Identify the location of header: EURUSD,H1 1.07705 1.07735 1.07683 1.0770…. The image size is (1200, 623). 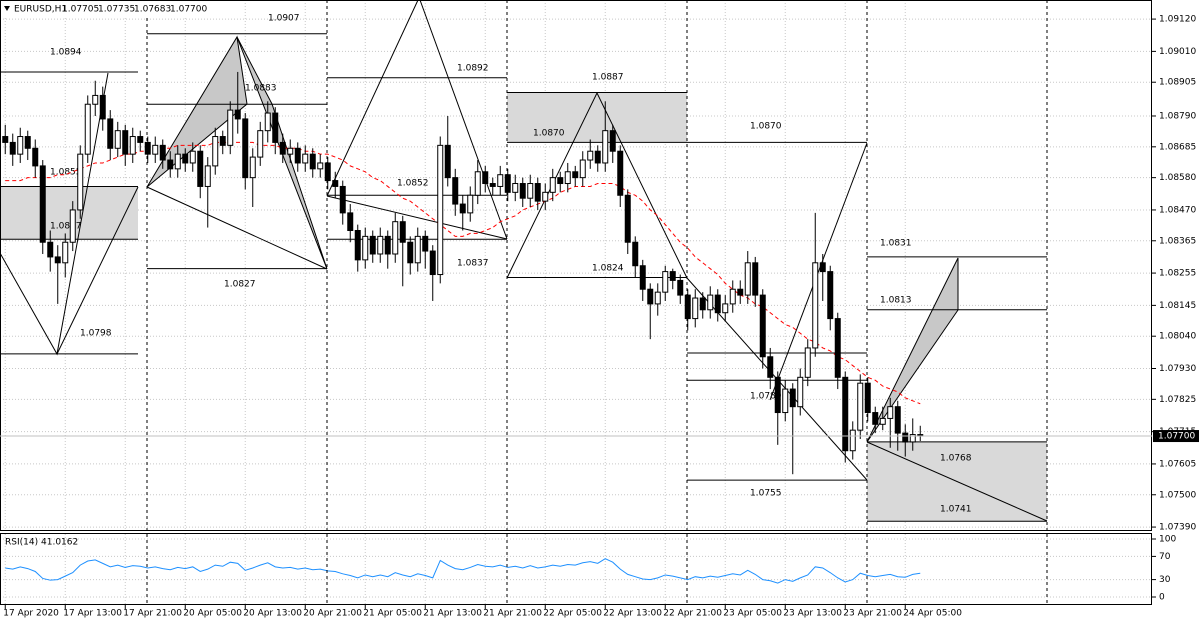
(104, 8).